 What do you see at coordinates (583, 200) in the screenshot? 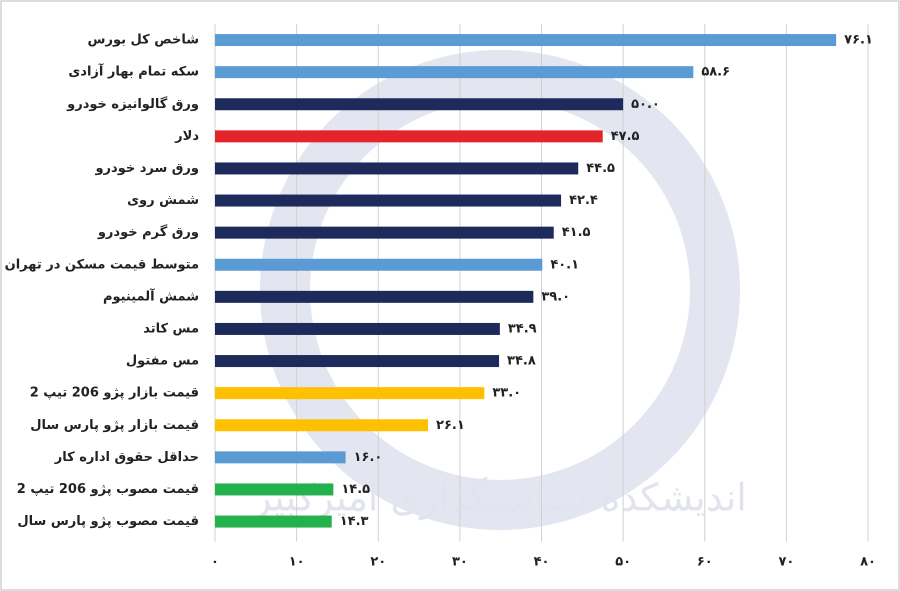
I see `value-label: ۴۲.۴` at bounding box center [583, 200].